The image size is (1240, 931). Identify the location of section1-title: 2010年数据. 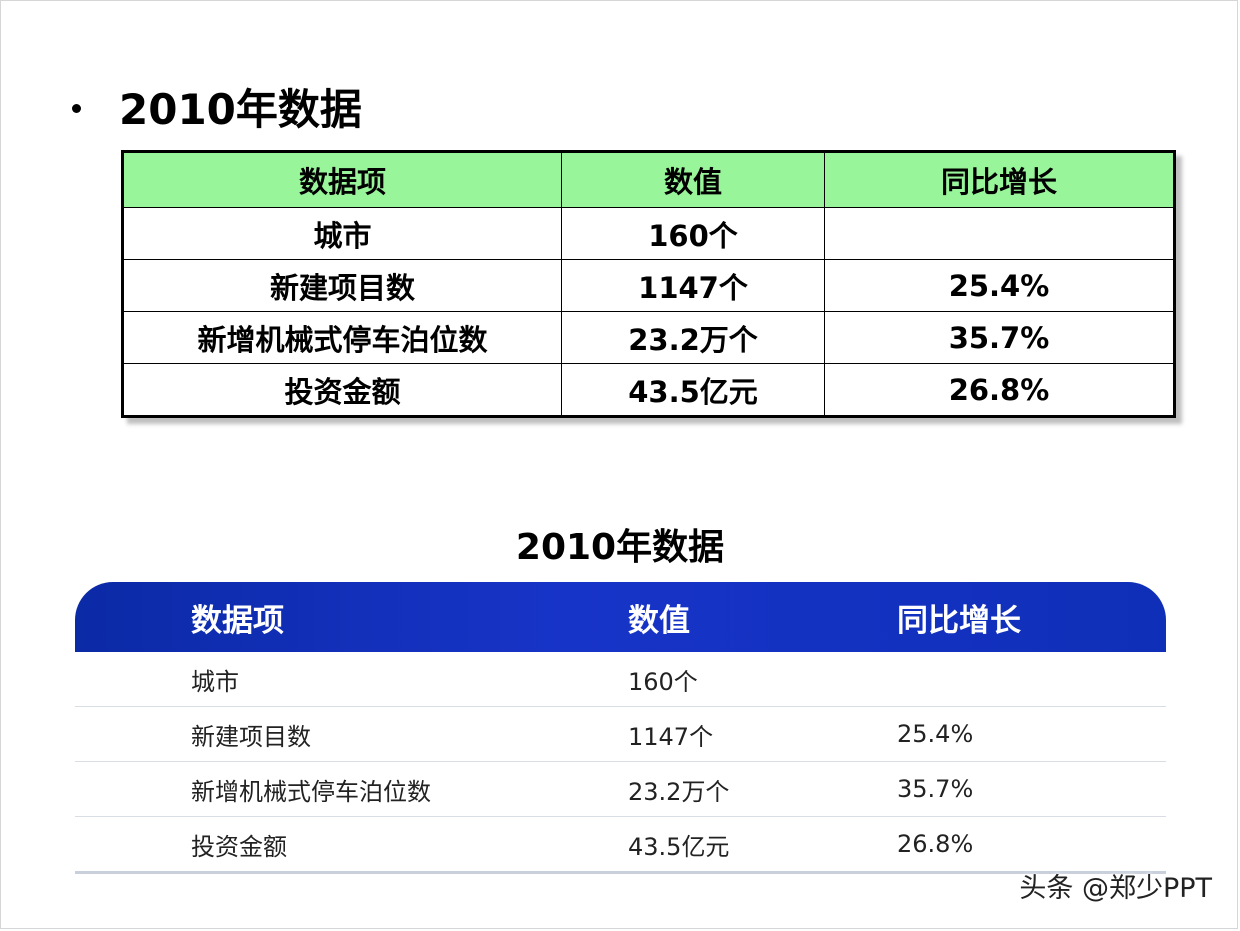
(240, 109).